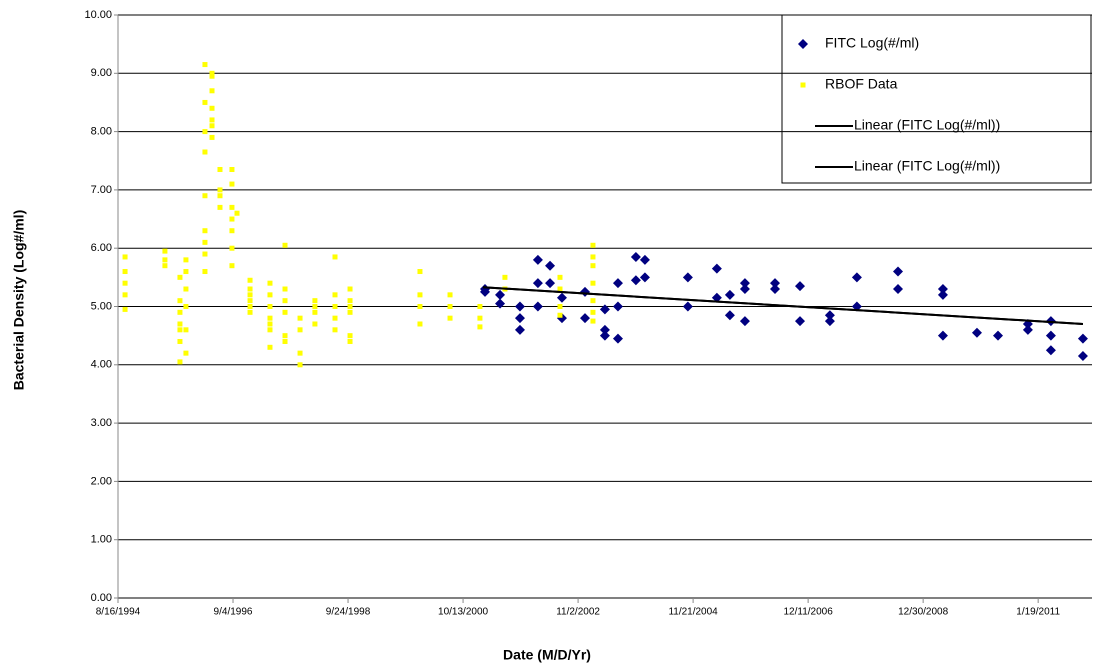 The height and width of the screenshot is (669, 1094). I want to click on y-tick-label: 8.00, so click(101, 132).